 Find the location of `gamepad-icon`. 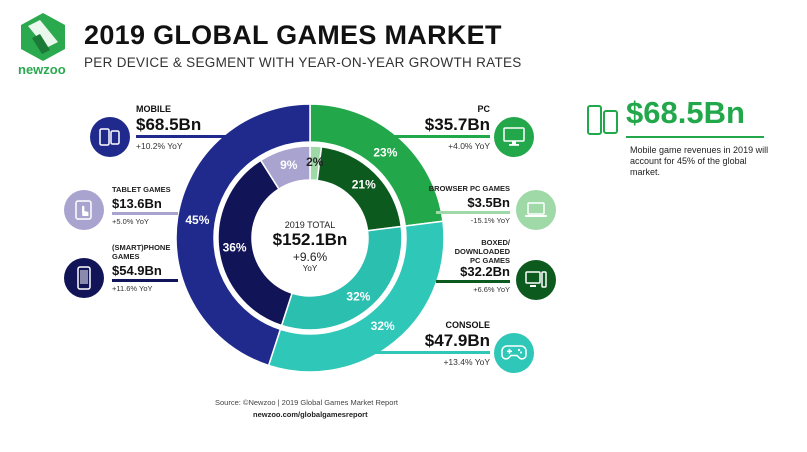

gamepad-icon is located at coordinates (514, 352).